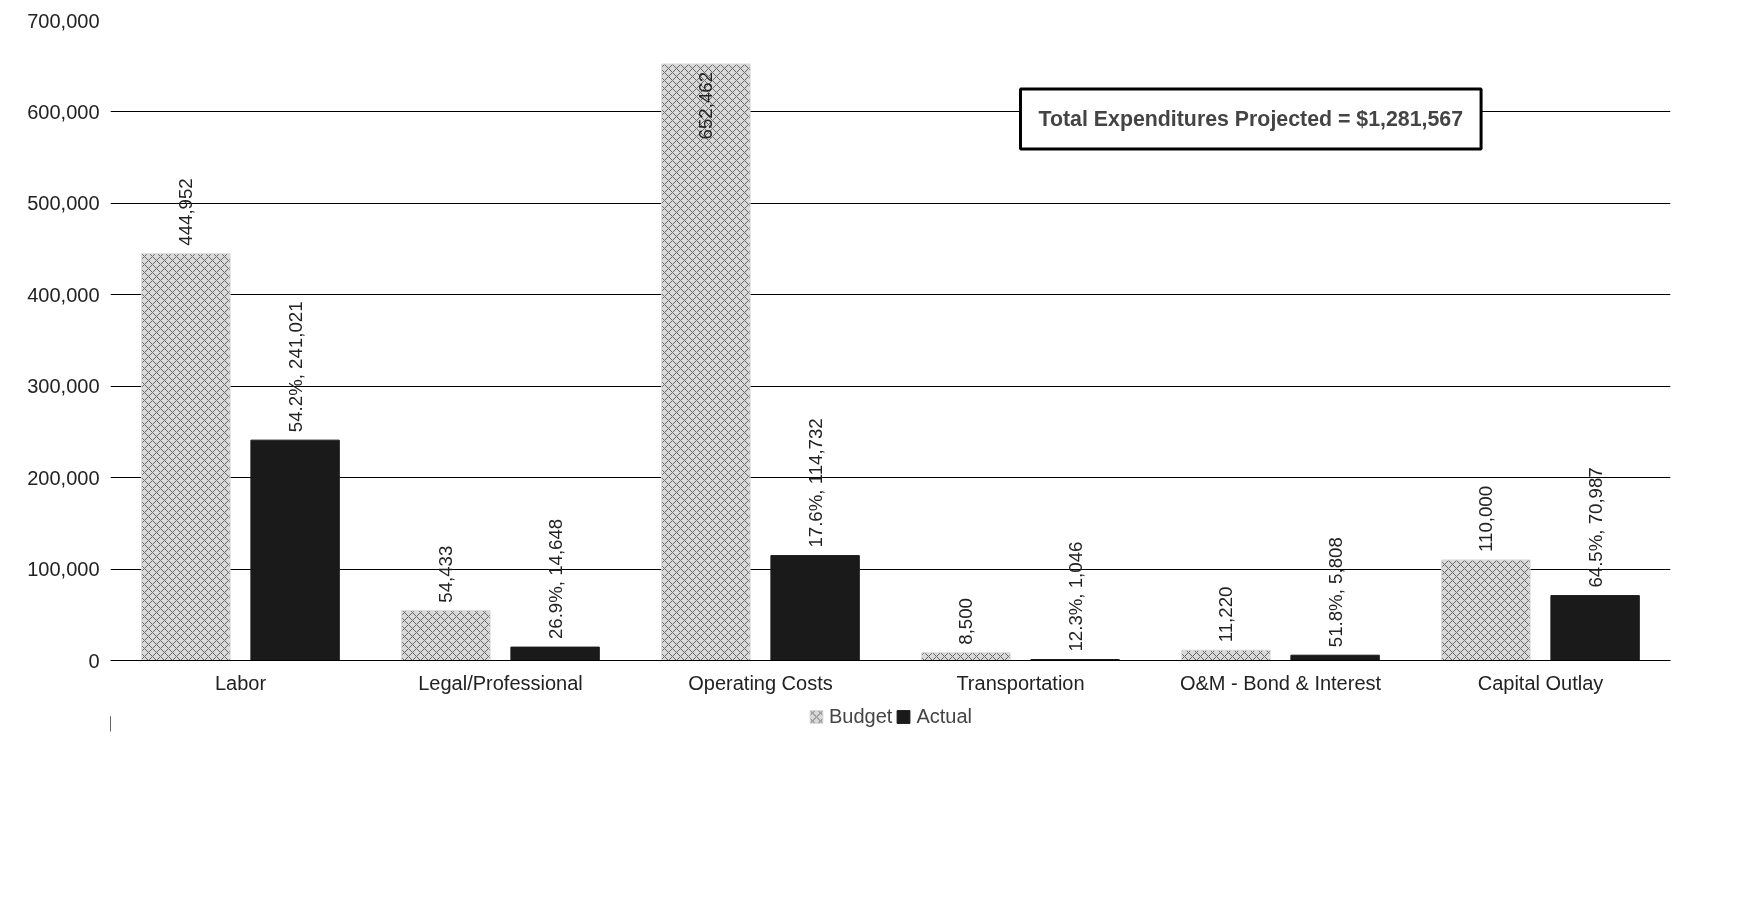 This screenshot has height=918, width=1751. I want to click on data-label: 8,500, so click(966, 621).